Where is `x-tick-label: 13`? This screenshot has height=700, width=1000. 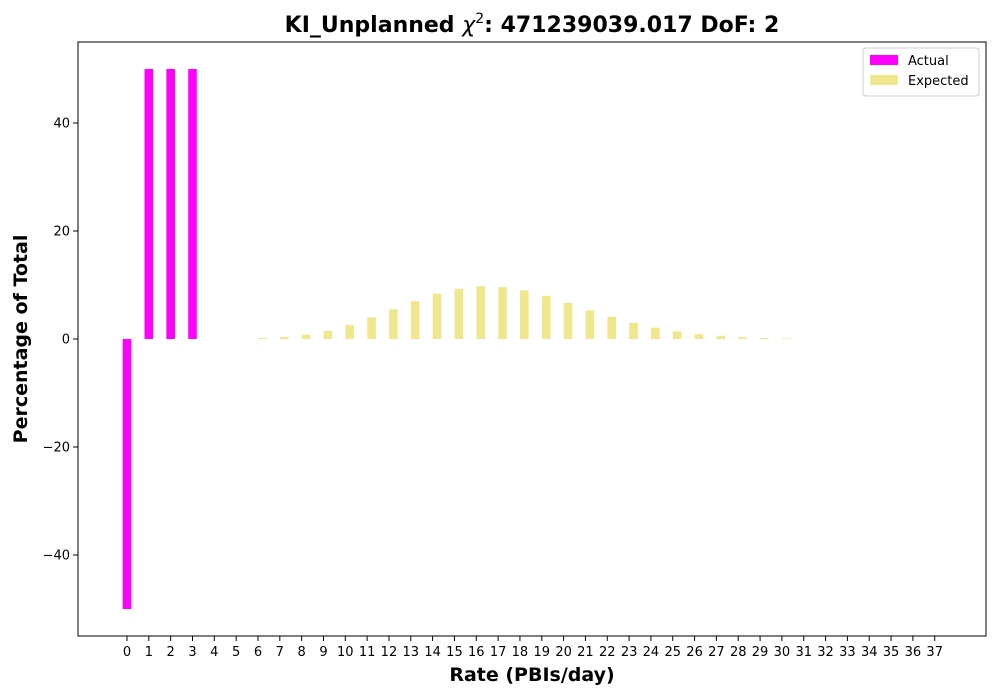
x-tick-label: 13 is located at coordinates (411, 652).